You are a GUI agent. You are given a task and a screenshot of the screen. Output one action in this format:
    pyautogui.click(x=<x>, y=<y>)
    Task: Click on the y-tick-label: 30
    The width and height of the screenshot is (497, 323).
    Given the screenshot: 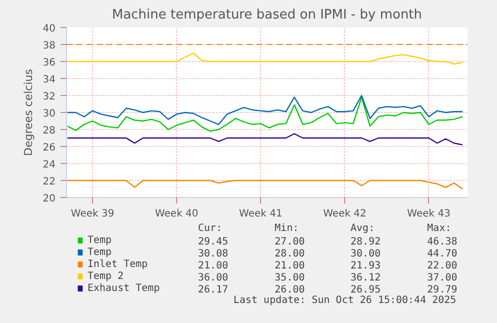 What is the action you would take?
    pyautogui.click(x=49, y=114)
    